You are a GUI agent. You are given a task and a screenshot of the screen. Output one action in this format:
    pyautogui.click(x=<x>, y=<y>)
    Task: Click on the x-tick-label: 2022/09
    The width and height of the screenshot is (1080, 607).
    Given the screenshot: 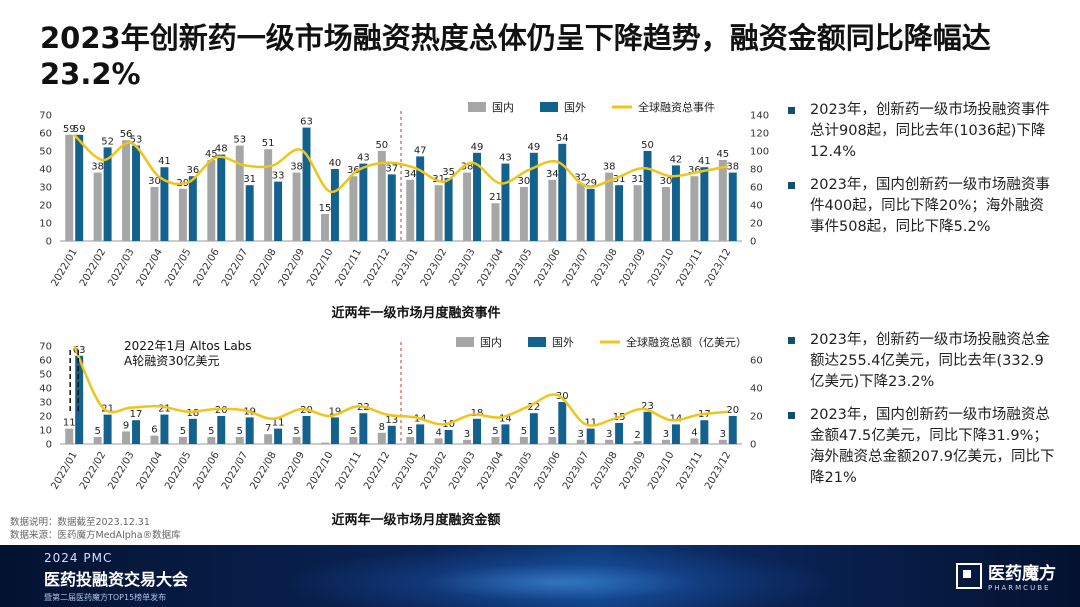 What is the action you would take?
    pyautogui.click(x=292, y=267)
    